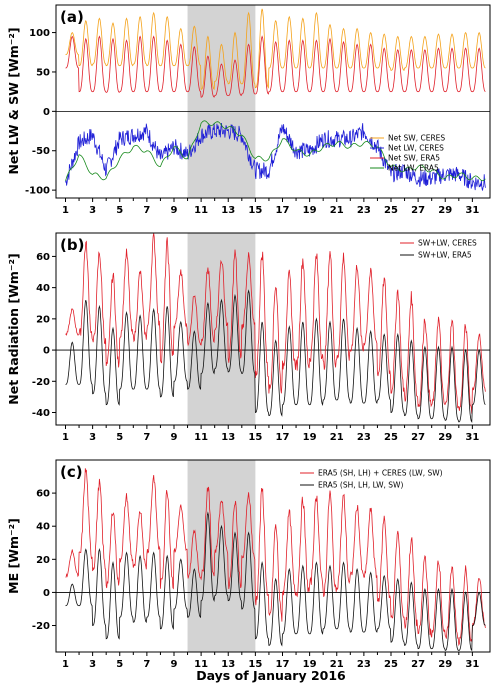 The image size is (500, 688). Describe the element at coordinates (414, 158) in the screenshot. I see `legend-label: Net SW, ERA5` at that location.